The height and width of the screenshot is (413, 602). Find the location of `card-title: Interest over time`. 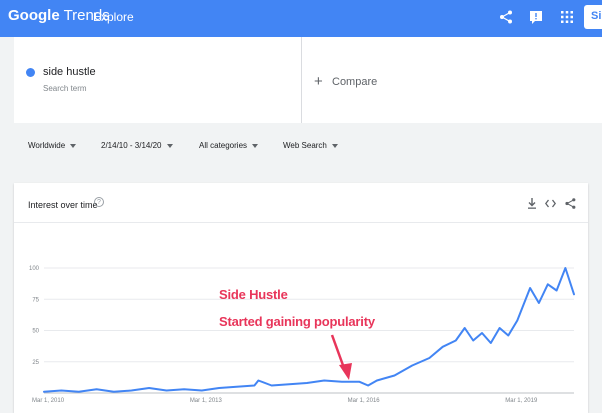

card-title: Interest over time is located at coordinates (63, 205).